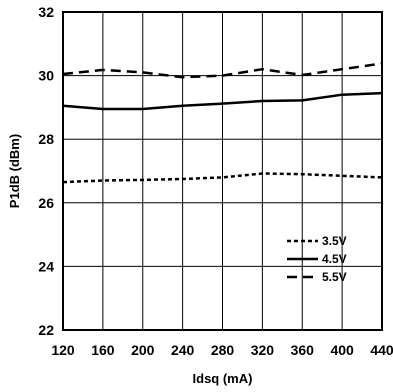 This screenshot has width=393, height=392. What do you see at coordinates (222, 70) in the screenshot?
I see `series-line-5.5V` at bounding box center [222, 70].